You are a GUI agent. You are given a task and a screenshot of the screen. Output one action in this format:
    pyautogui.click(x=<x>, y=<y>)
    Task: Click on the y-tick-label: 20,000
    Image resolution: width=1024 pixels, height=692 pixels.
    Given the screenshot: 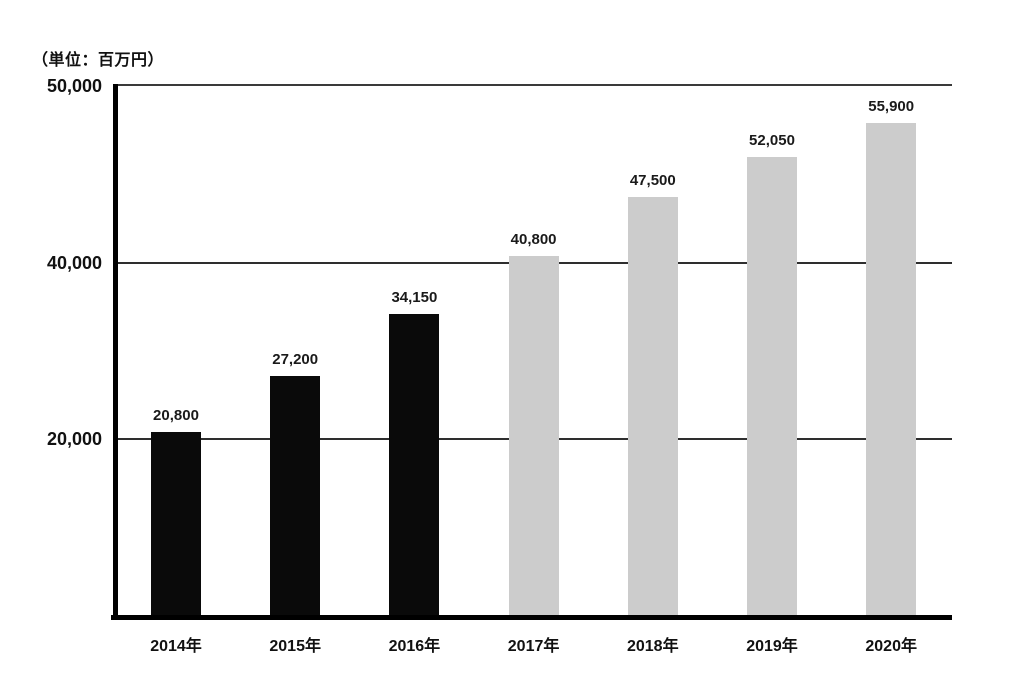 What is the action you would take?
    pyautogui.click(x=74, y=439)
    